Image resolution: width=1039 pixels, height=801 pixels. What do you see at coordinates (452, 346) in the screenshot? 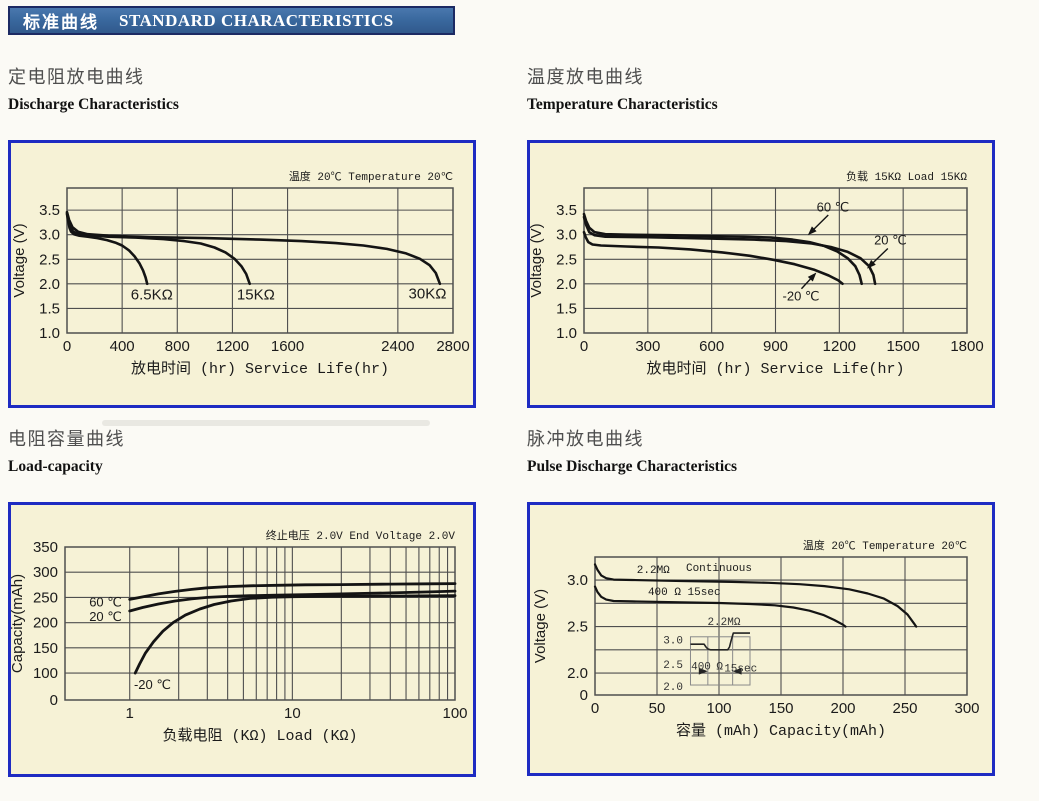
I see `svg-text: 2800` at bounding box center [452, 346].